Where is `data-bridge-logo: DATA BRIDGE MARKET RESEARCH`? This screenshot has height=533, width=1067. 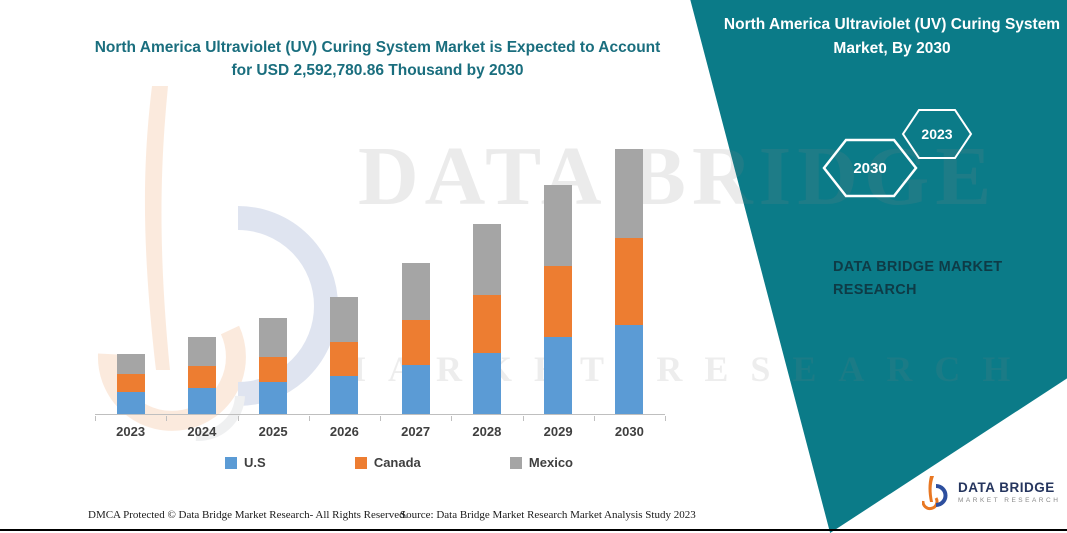
data-bridge-logo: DATA BRIDGE MARKET RESEARCH is located at coordinates (991, 493).